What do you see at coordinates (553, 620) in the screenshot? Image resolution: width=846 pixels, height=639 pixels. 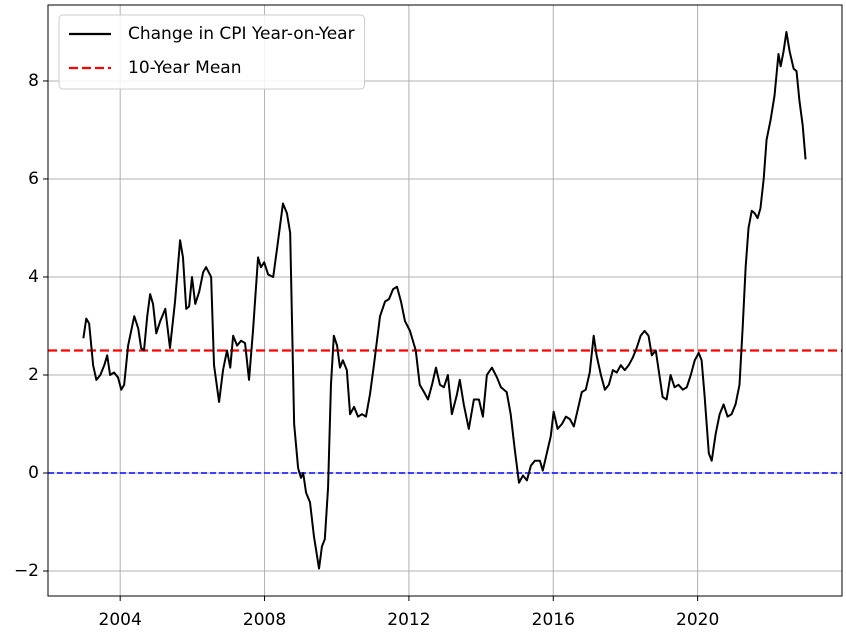 I see `x-tick-label: 2016` at bounding box center [553, 620].